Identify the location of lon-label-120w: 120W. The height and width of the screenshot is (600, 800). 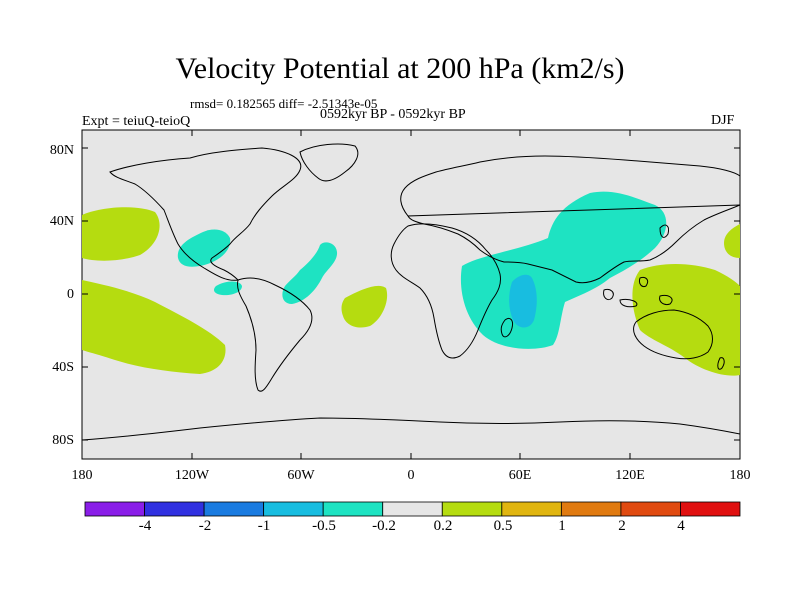
(192, 475).